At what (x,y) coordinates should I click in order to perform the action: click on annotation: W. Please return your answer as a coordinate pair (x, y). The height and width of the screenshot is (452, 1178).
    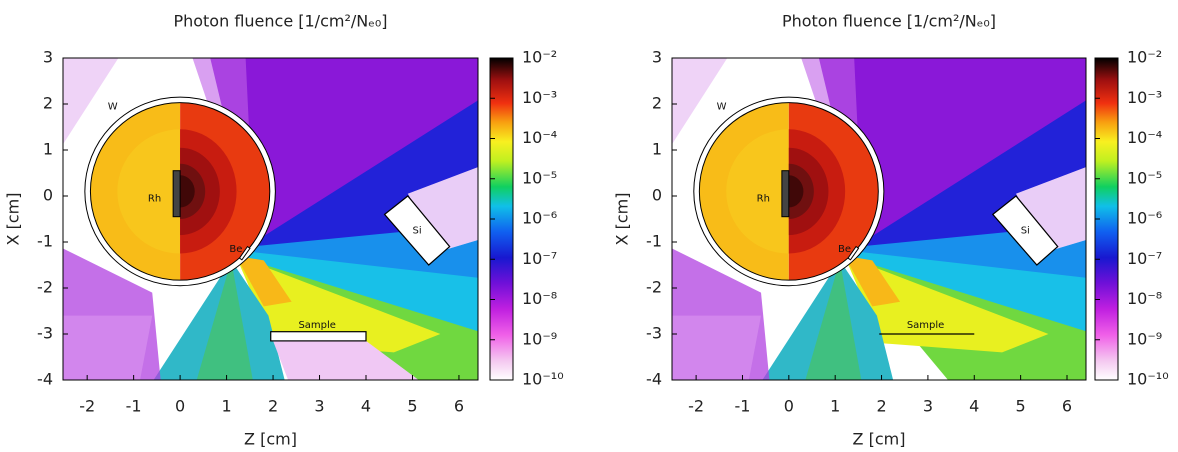
    Looking at the image, I should click on (722, 106).